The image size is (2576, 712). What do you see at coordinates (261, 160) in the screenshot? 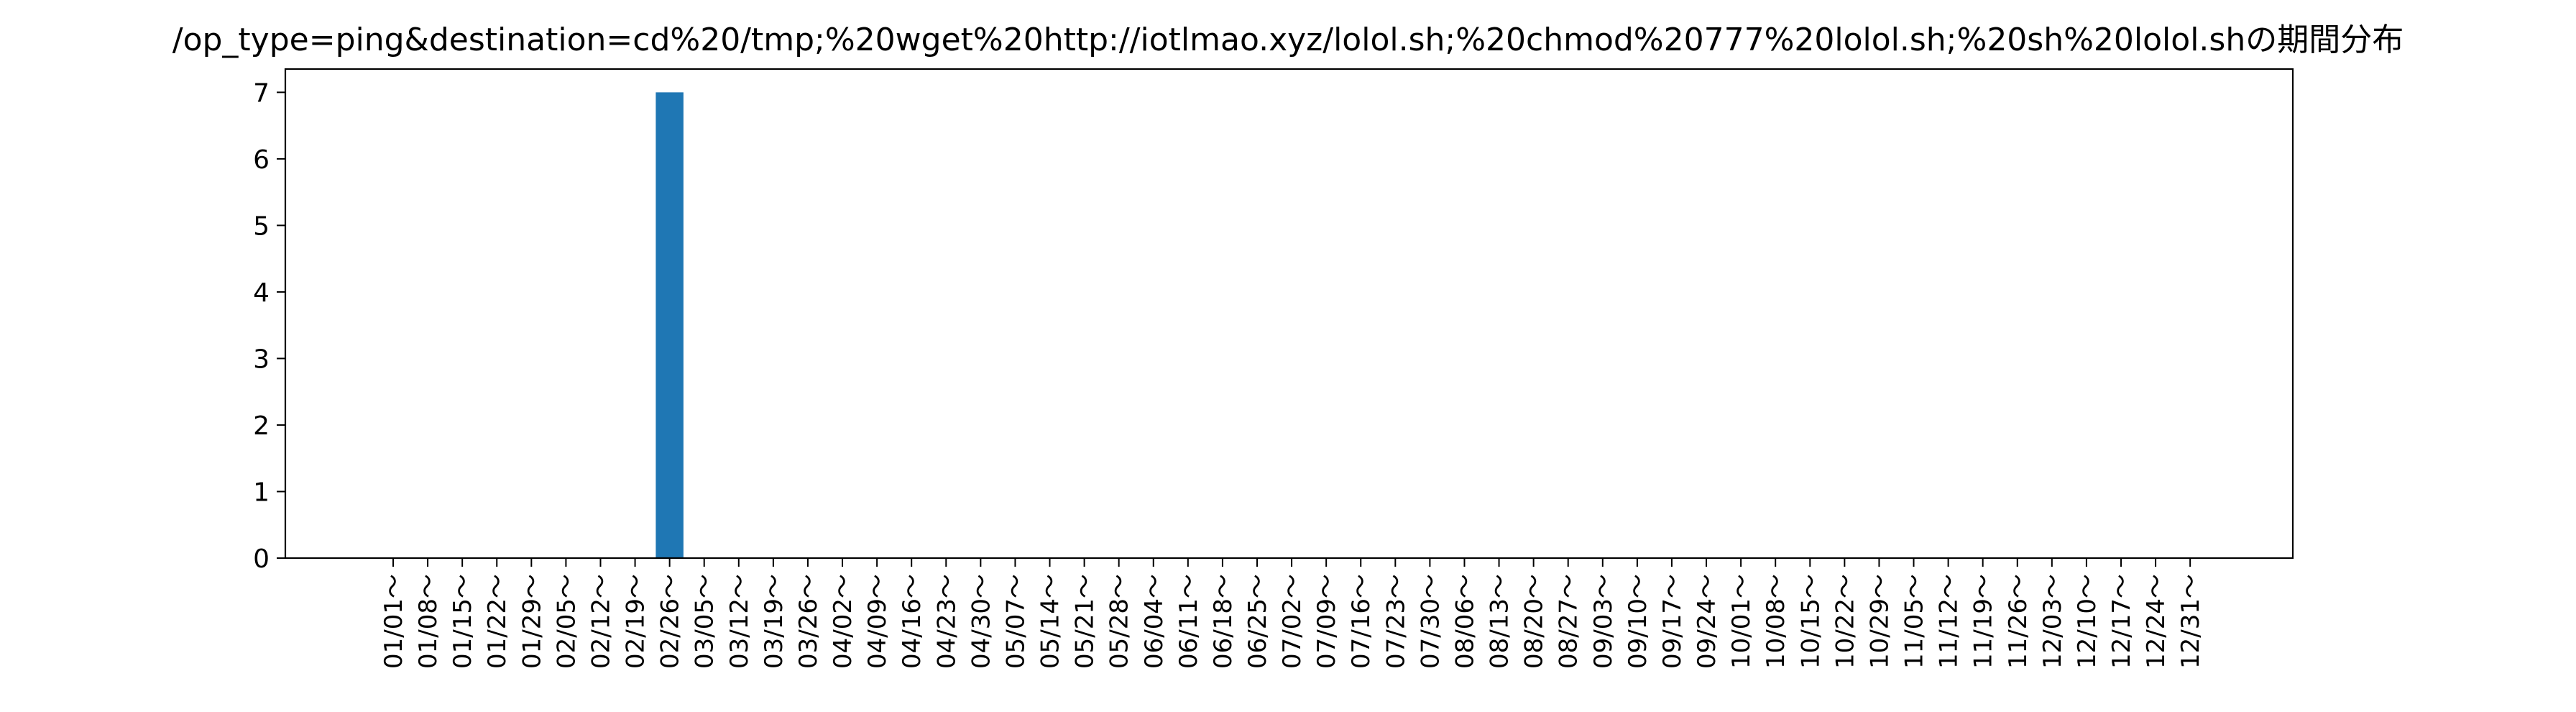
I see `y-tick-label: 6` at bounding box center [261, 160].